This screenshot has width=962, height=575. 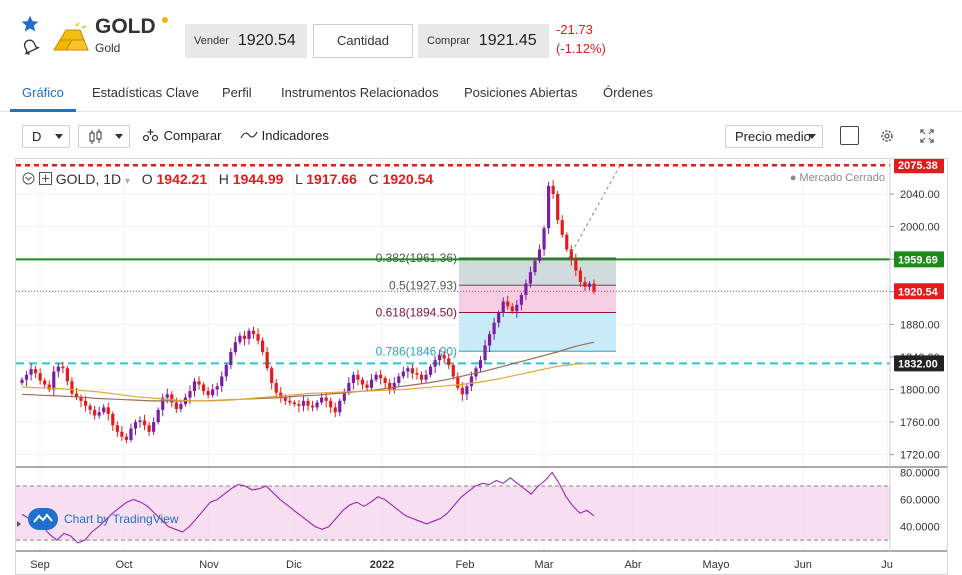 I want to click on tab-key-stats: Estadísticas Clave, so click(x=145, y=92).